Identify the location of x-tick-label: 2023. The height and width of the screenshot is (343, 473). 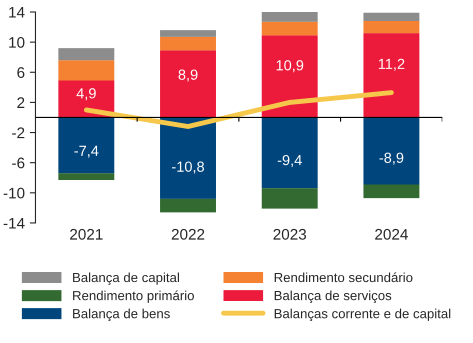
(289, 234).